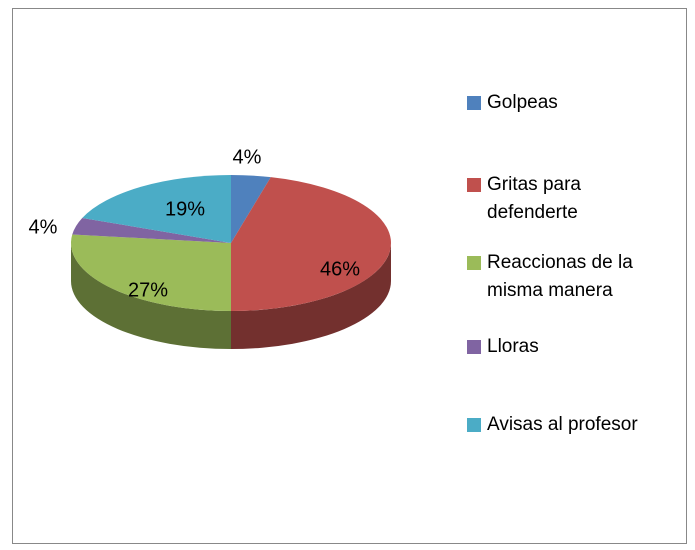  I want to click on legend-label: Reaccionas de la misma manera, so click(560, 276).